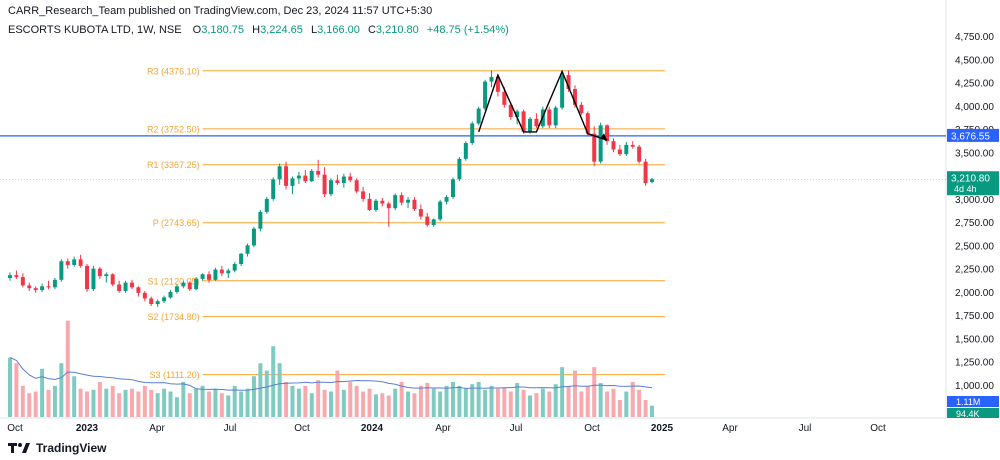  I want to click on pivot-label: S2 (1734.80), so click(174, 317).